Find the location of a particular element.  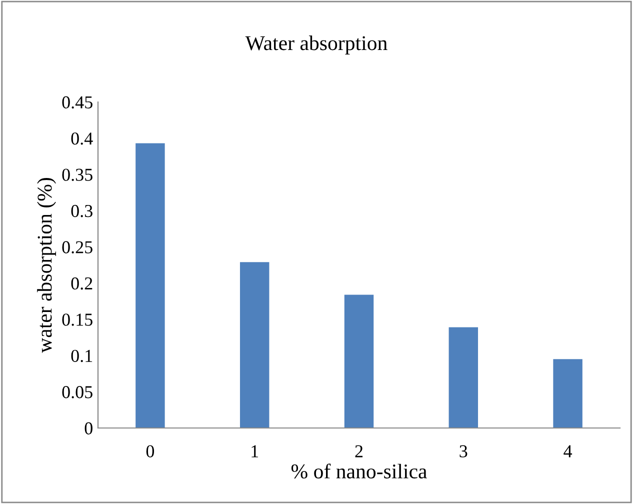

x-tick-label: 1 is located at coordinates (255, 451).